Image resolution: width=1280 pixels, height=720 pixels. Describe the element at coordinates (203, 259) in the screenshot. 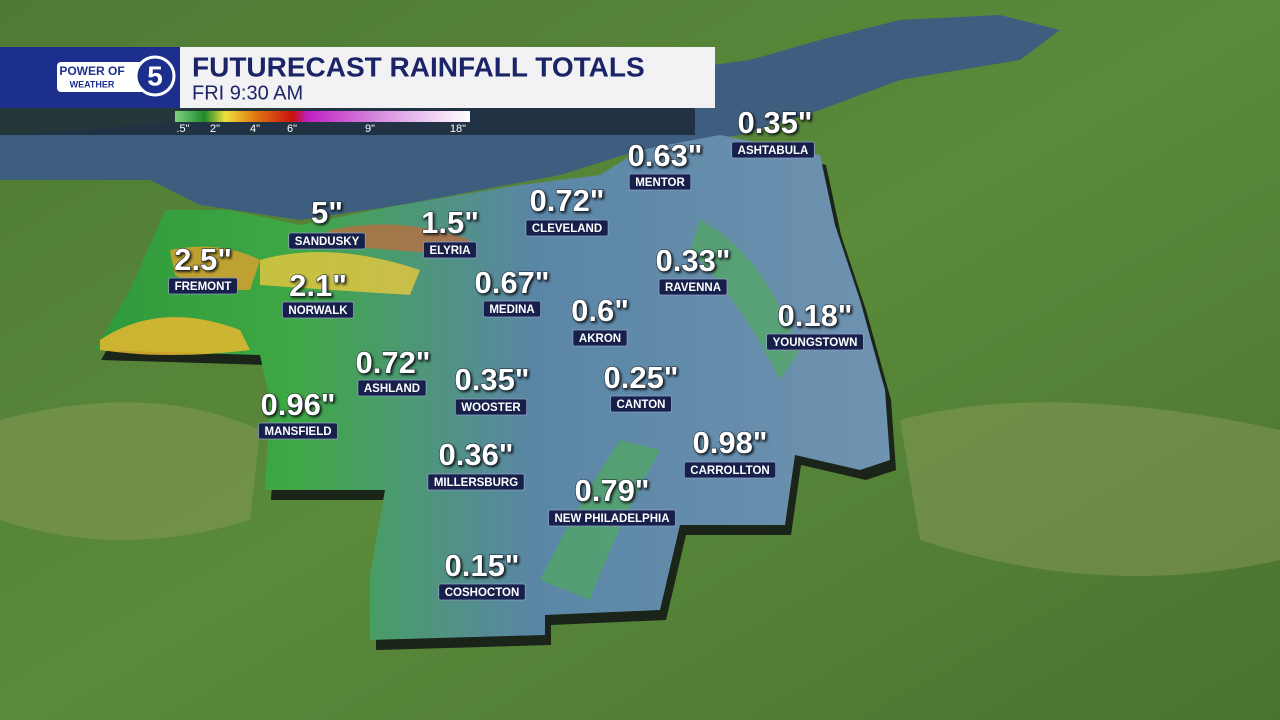

I see `rainfall-total: 2.5"` at that location.